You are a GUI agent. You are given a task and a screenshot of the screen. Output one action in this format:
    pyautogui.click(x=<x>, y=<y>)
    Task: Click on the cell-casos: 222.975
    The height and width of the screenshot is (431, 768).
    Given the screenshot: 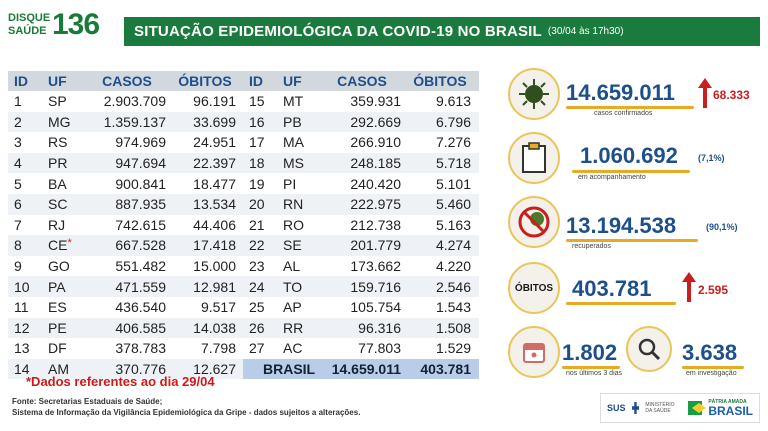 What is the action you would take?
    pyautogui.click(x=366, y=204)
    